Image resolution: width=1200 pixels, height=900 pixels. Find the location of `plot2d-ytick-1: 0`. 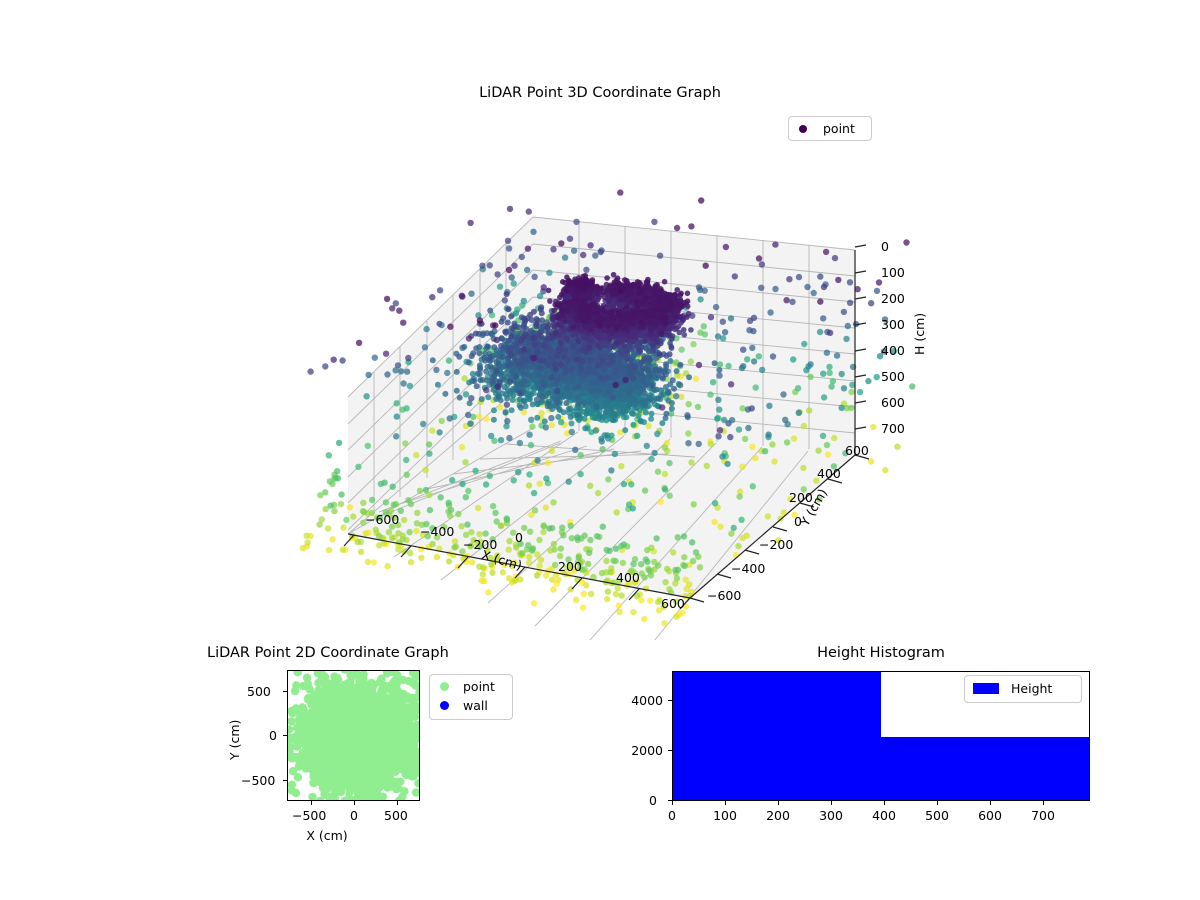

plot2d-ytick-1: 0 is located at coordinates (273, 735).